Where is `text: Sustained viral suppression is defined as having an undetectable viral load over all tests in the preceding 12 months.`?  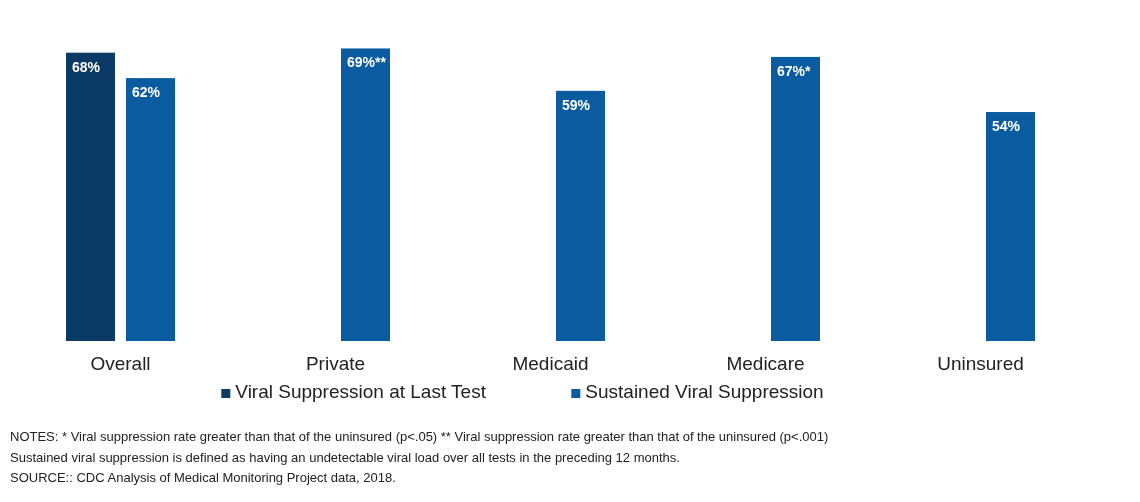
text: Sustained viral suppression is defined as having an undetectable viral load over all tests in the preceding 12 months. is located at coordinates (345, 457).